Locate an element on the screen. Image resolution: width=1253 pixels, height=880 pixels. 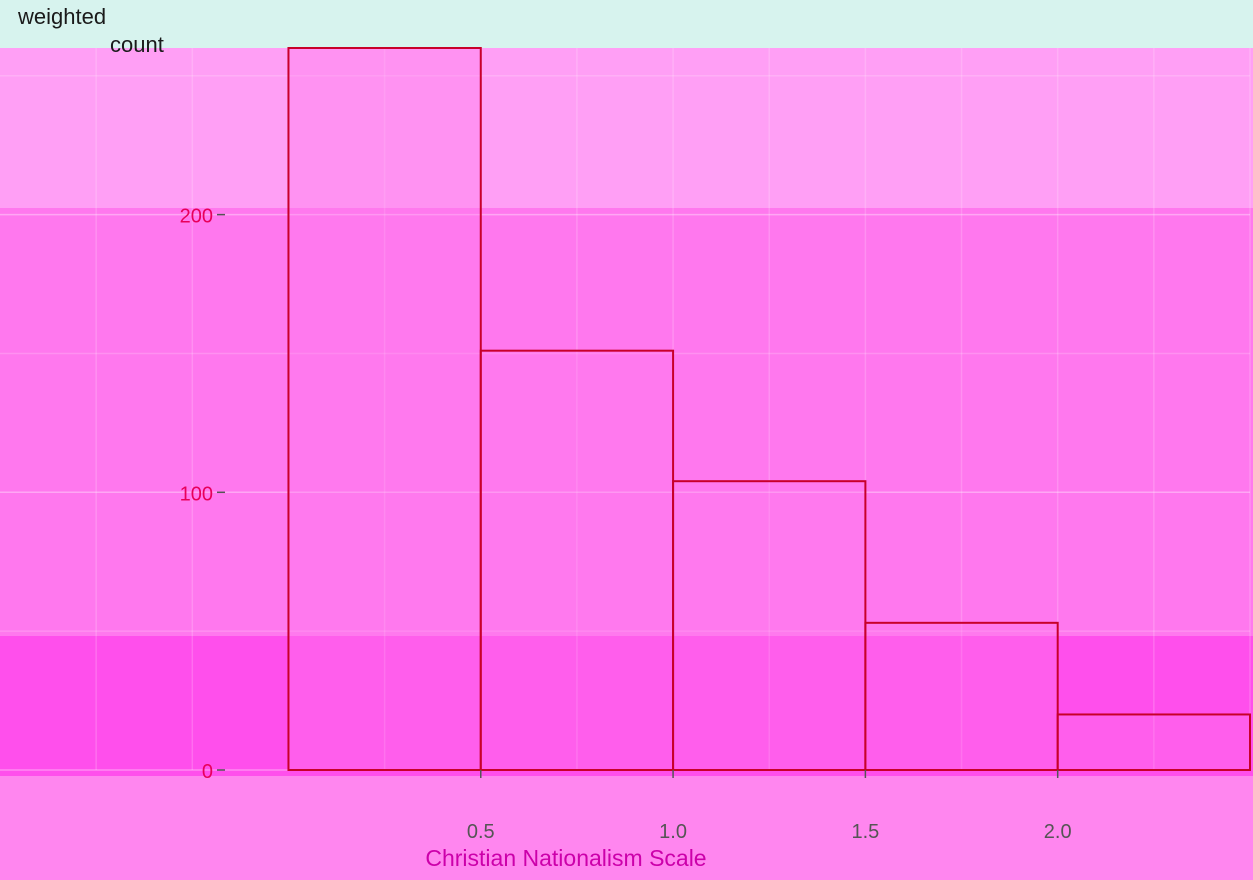
background-band-top is located at coordinates (626, 24).